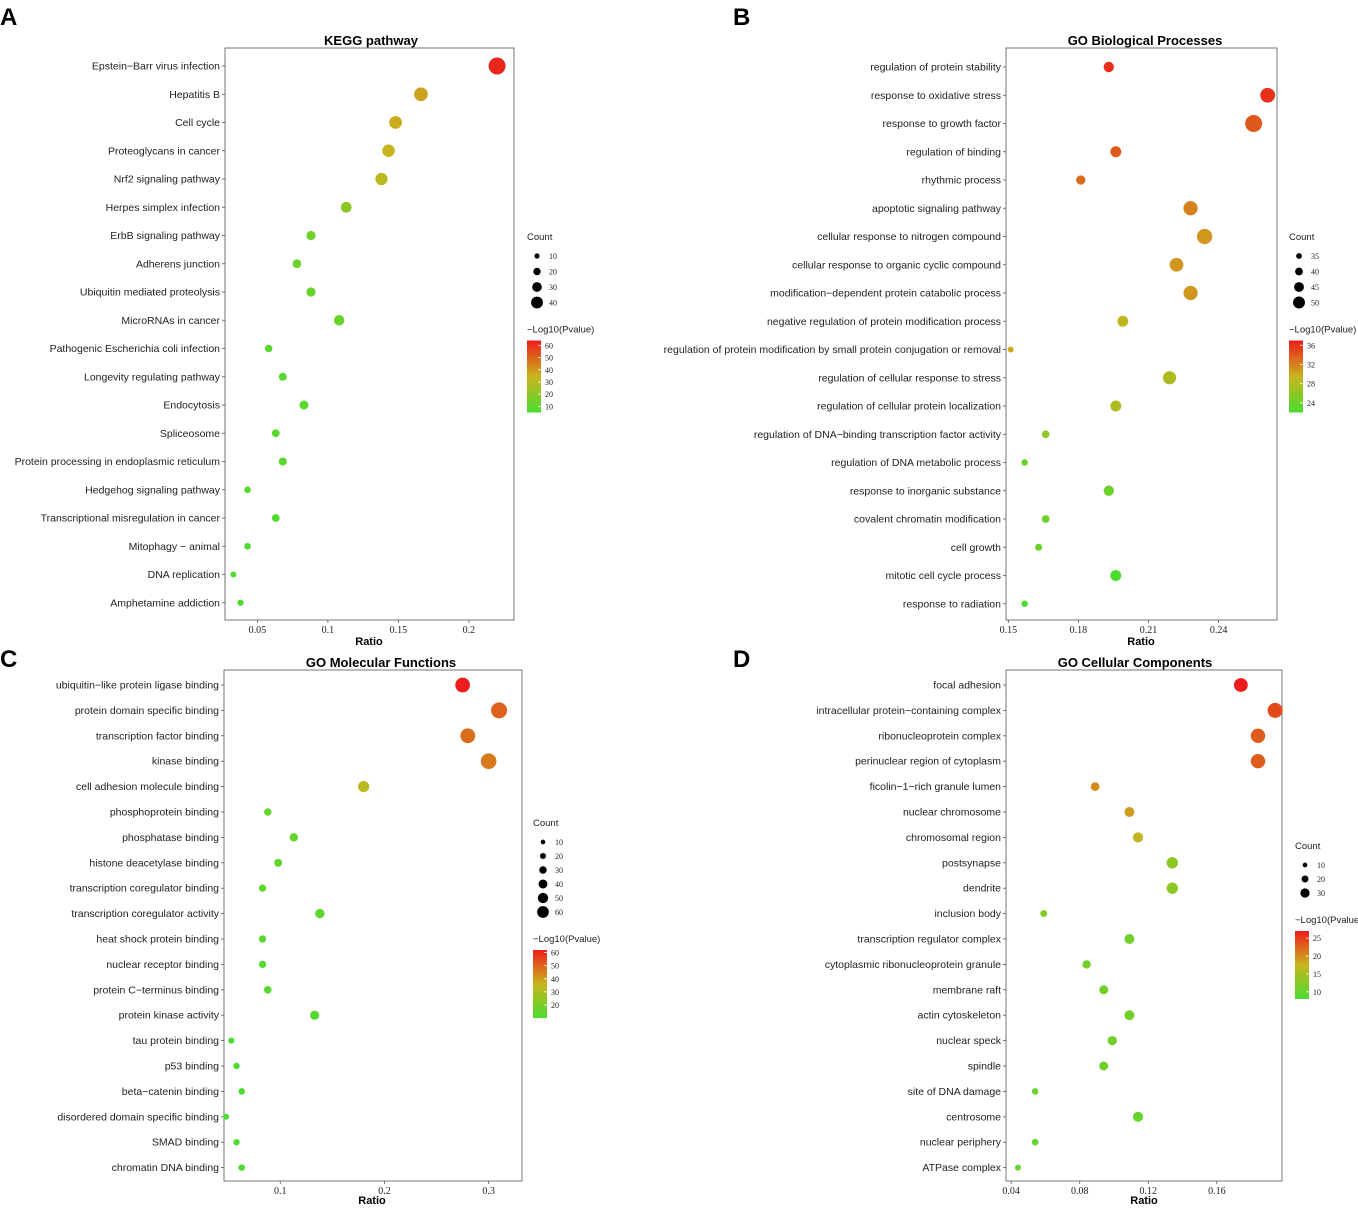 The width and height of the screenshot is (1358, 1208). What do you see at coordinates (399, 630) in the screenshot?
I see `x-tick-label: 0.15` at bounding box center [399, 630].